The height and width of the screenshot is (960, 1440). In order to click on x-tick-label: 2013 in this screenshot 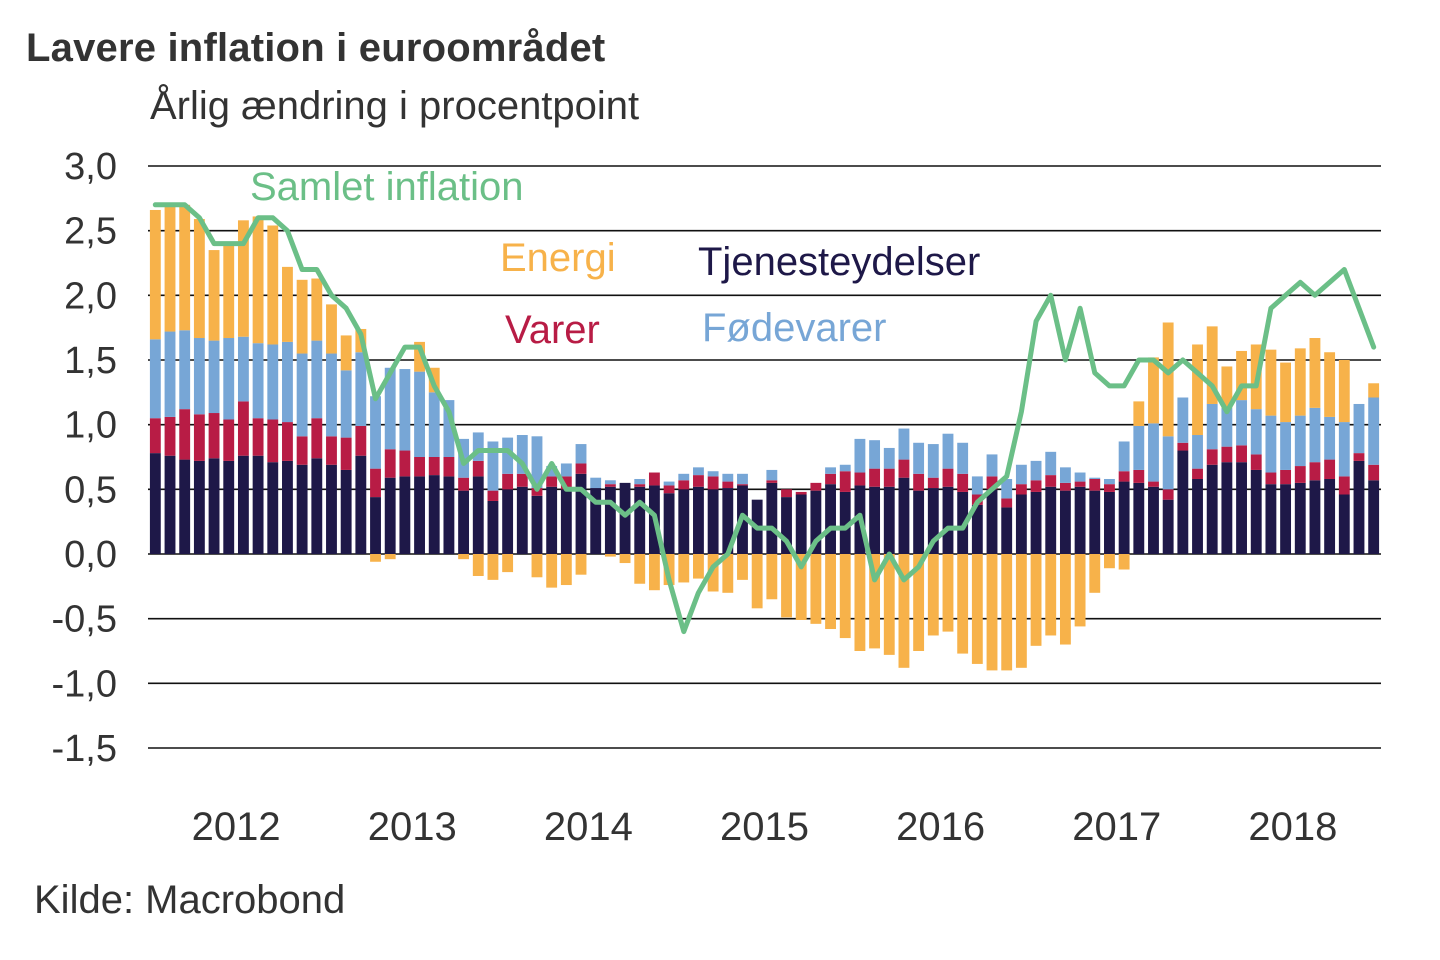, I will do `click(412, 827)`.